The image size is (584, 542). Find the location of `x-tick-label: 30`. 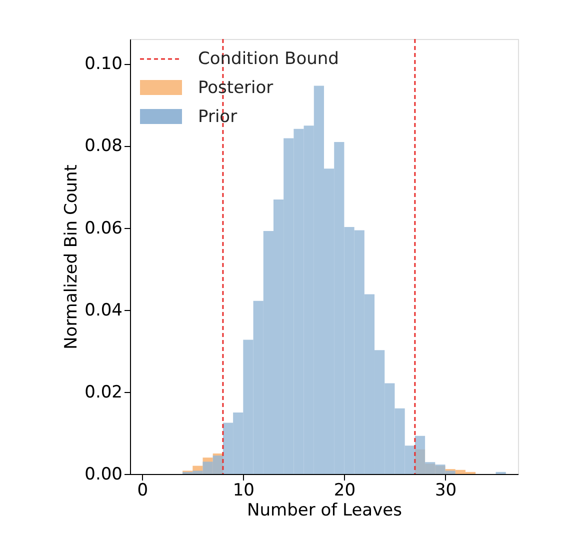

x-tick-label: 30 is located at coordinates (445, 490).